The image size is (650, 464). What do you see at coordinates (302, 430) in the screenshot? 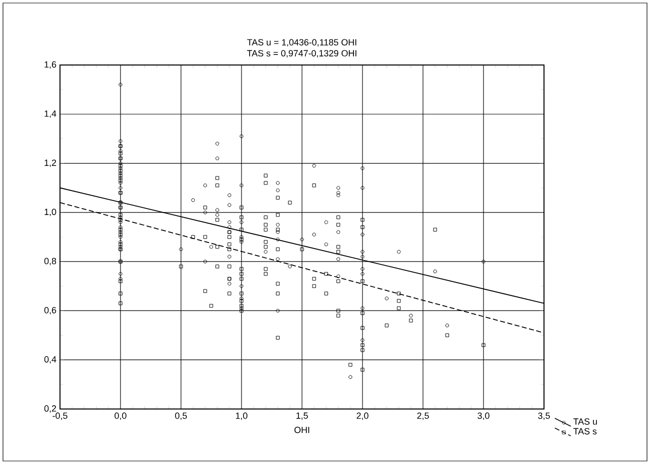
I see `x-axis-title: OHI` at bounding box center [302, 430].